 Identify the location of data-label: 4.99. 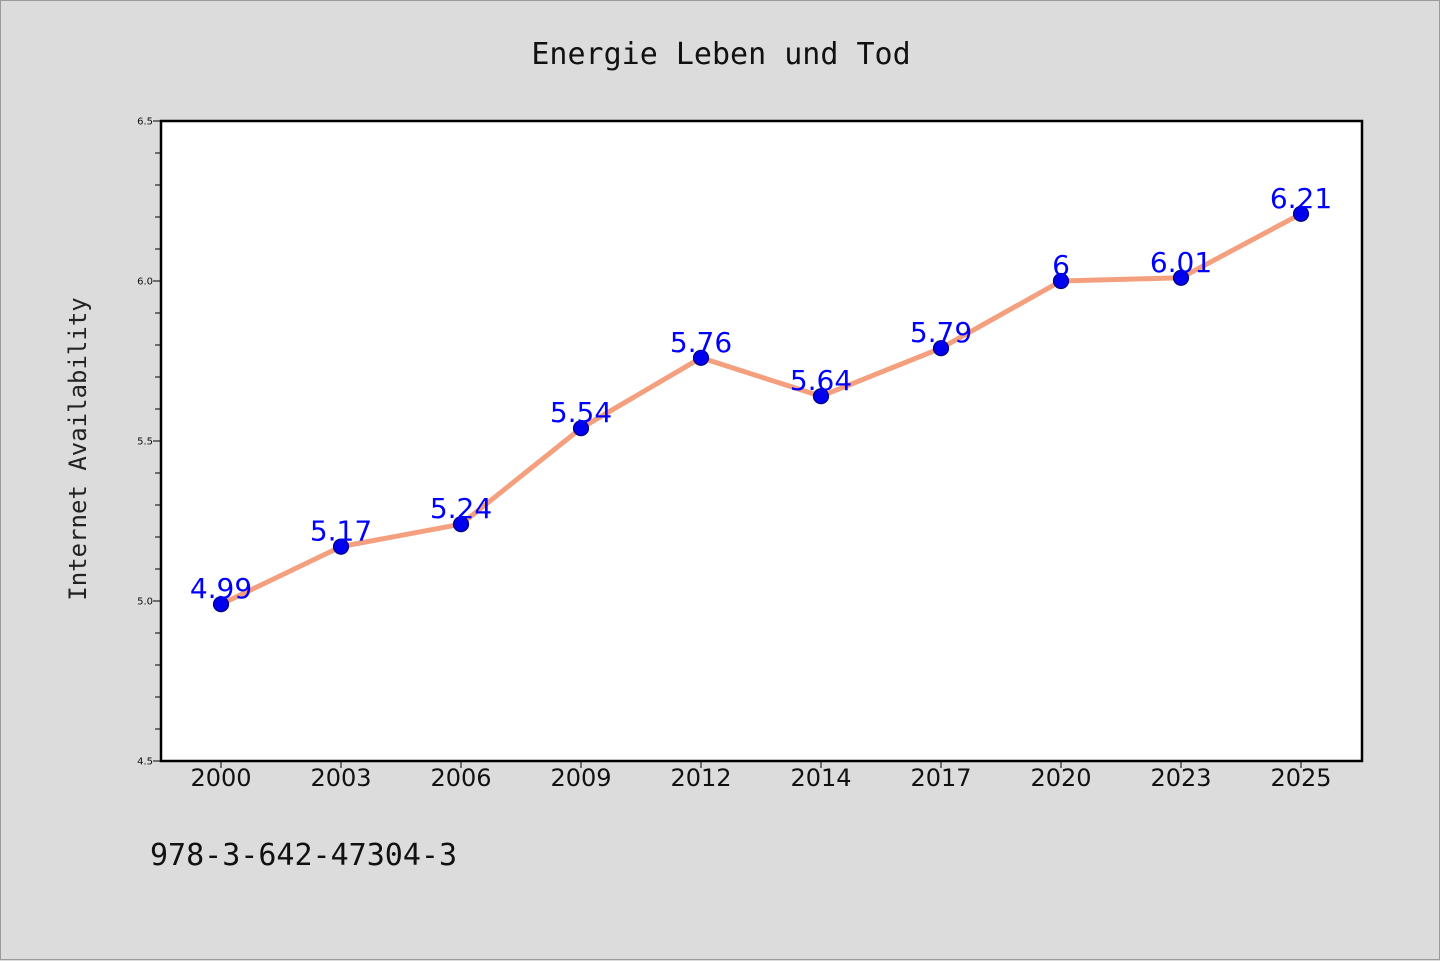
(221, 588).